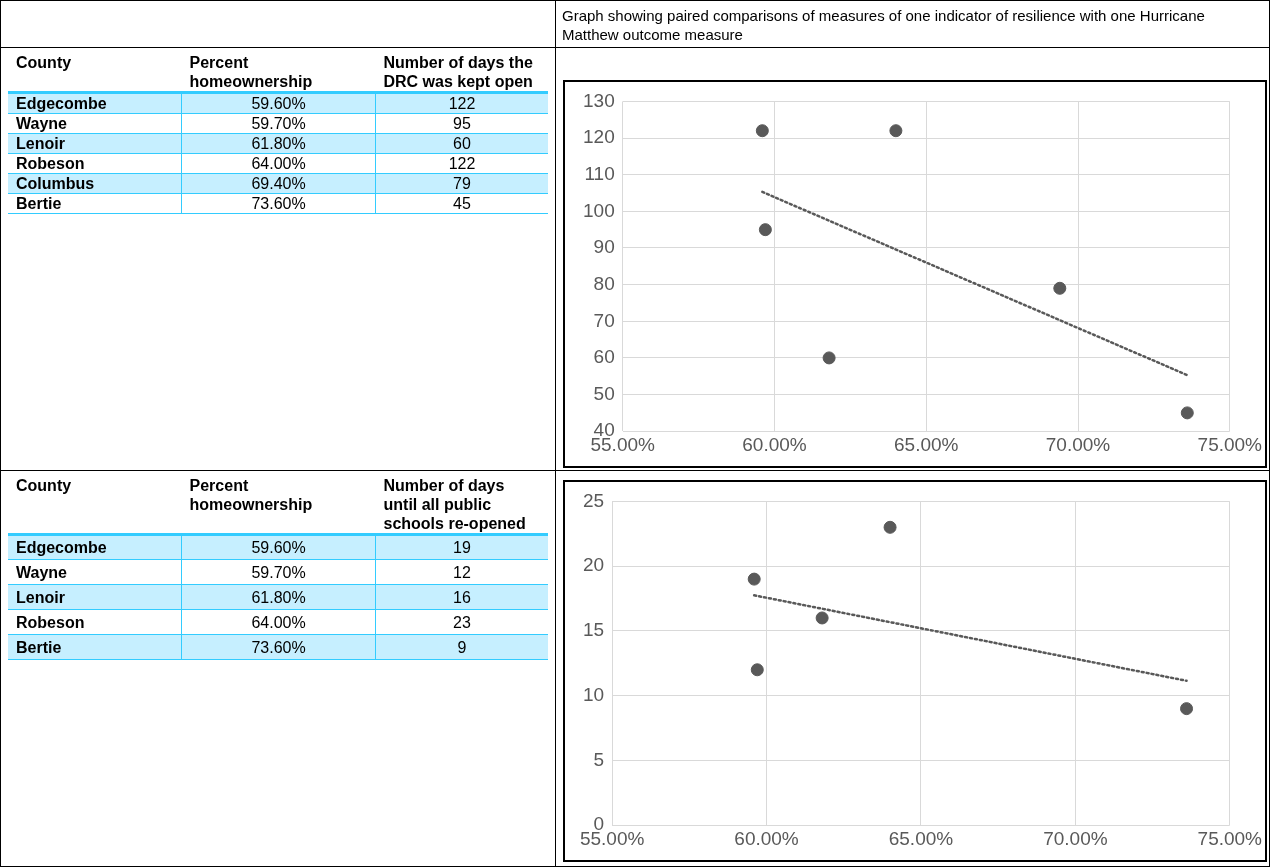 Image resolution: width=1270 pixels, height=867 pixels. I want to click on y-tick-label: 90, so click(604, 247).